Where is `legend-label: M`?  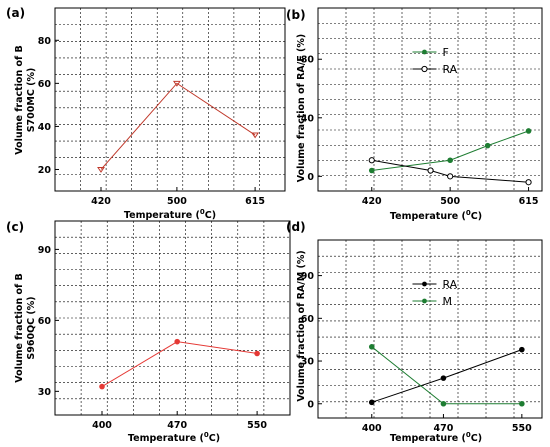
legend-label: M is located at coordinates (447, 301).